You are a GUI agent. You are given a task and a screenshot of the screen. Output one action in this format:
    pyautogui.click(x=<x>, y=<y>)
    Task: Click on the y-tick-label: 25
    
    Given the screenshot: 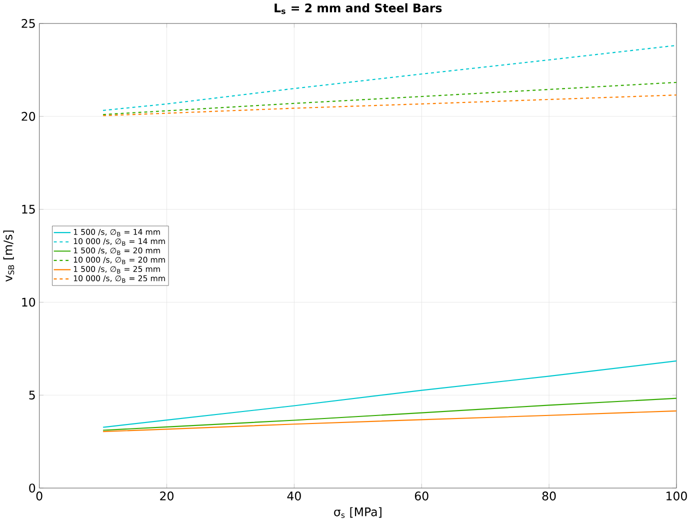 What is the action you would take?
    pyautogui.click(x=28, y=23)
    